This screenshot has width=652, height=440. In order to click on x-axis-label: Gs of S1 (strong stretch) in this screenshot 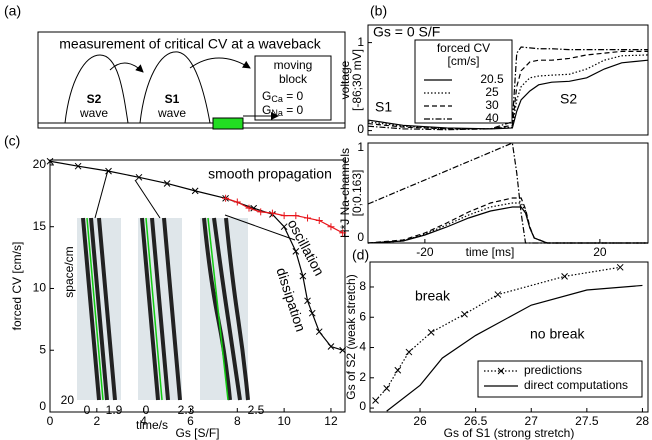, I will do `click(509, 433)`.